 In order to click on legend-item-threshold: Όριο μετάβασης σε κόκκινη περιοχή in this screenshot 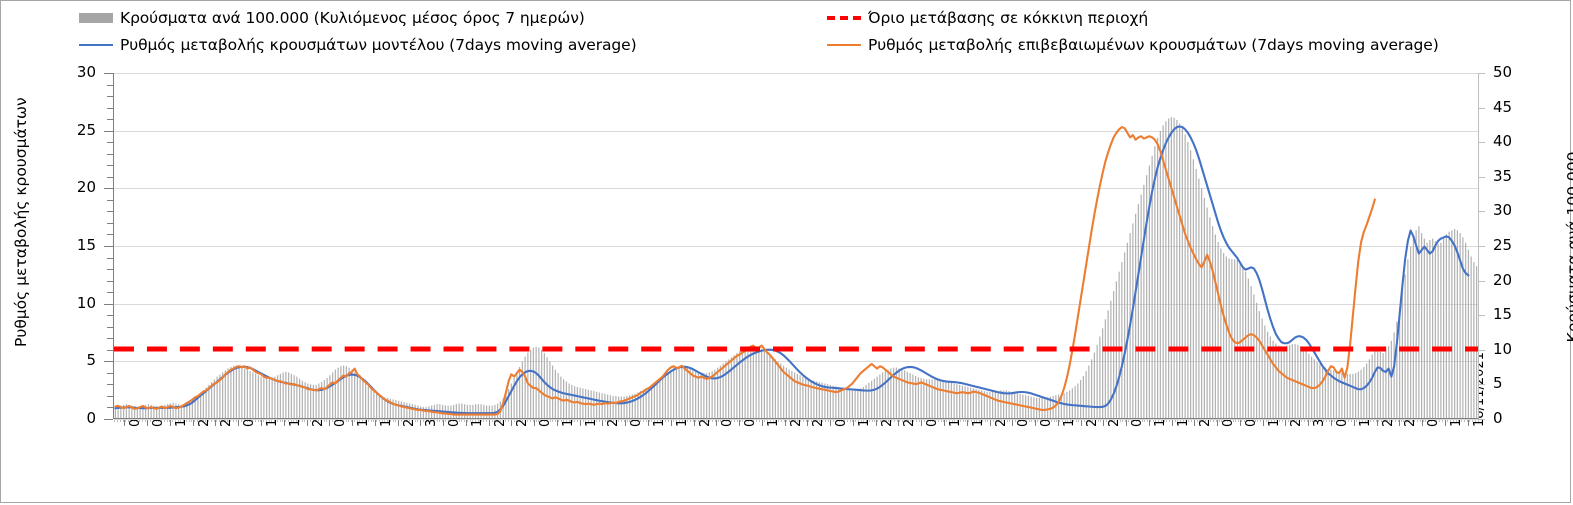, I will do `click(987, 18)`.